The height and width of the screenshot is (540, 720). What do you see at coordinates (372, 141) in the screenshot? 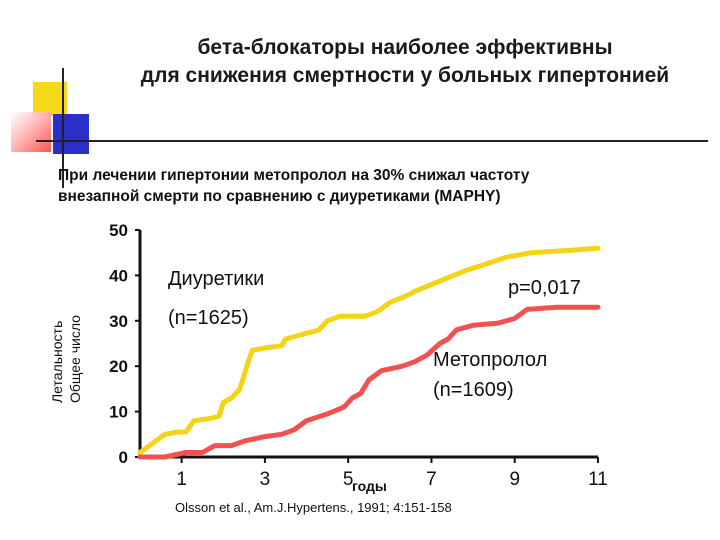
I see `decor-horizontal-line` at bounding box center [372, 141].